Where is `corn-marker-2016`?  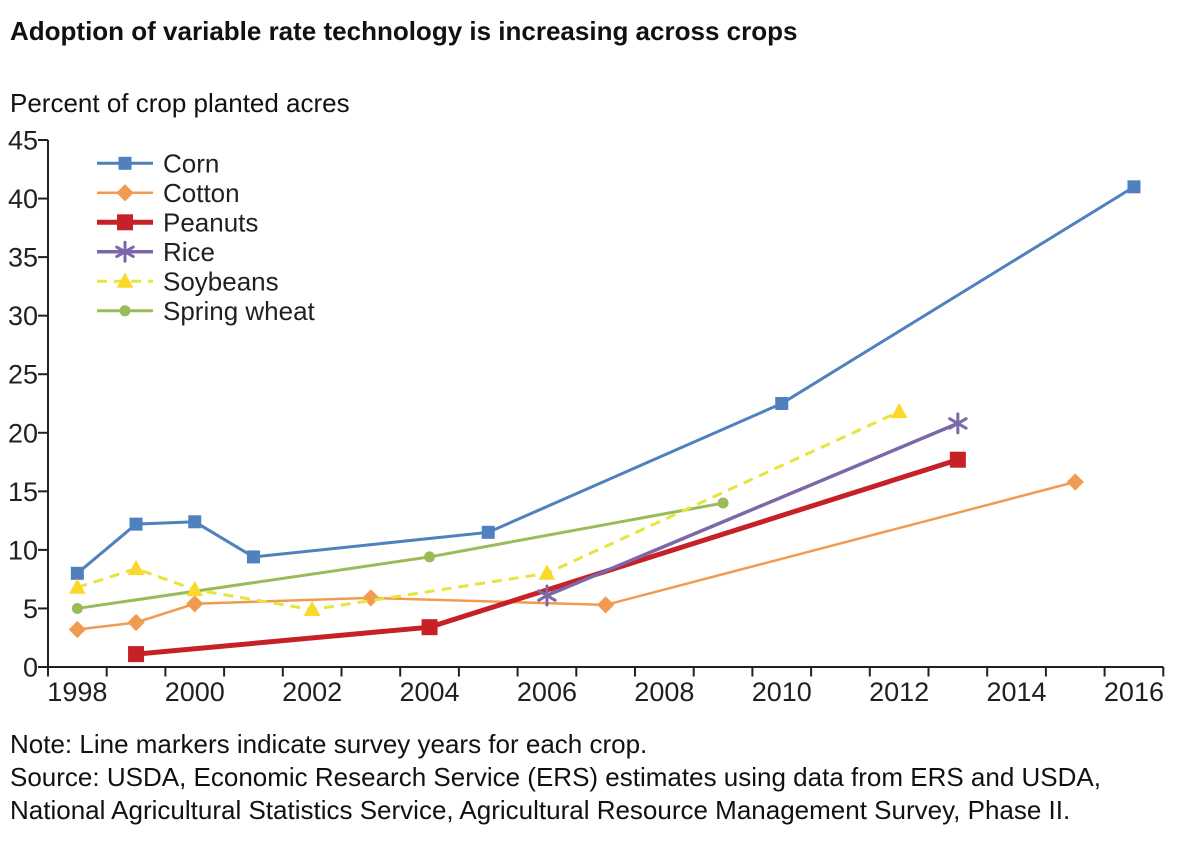 corn-marker-2016 is located at coordinates (1134, 187).